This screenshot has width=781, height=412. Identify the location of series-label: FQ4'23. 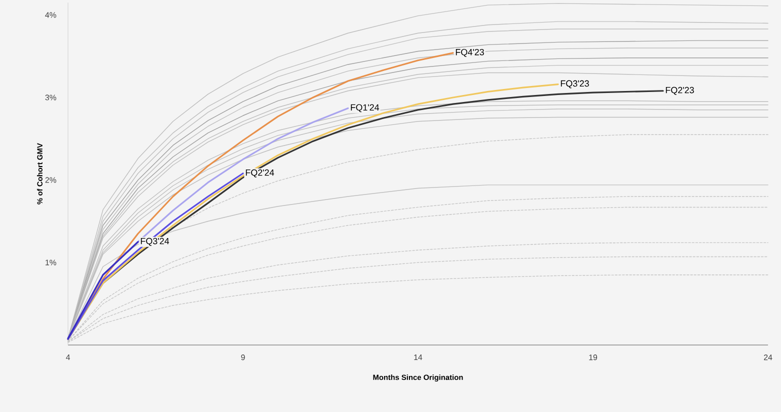
(470, 52).